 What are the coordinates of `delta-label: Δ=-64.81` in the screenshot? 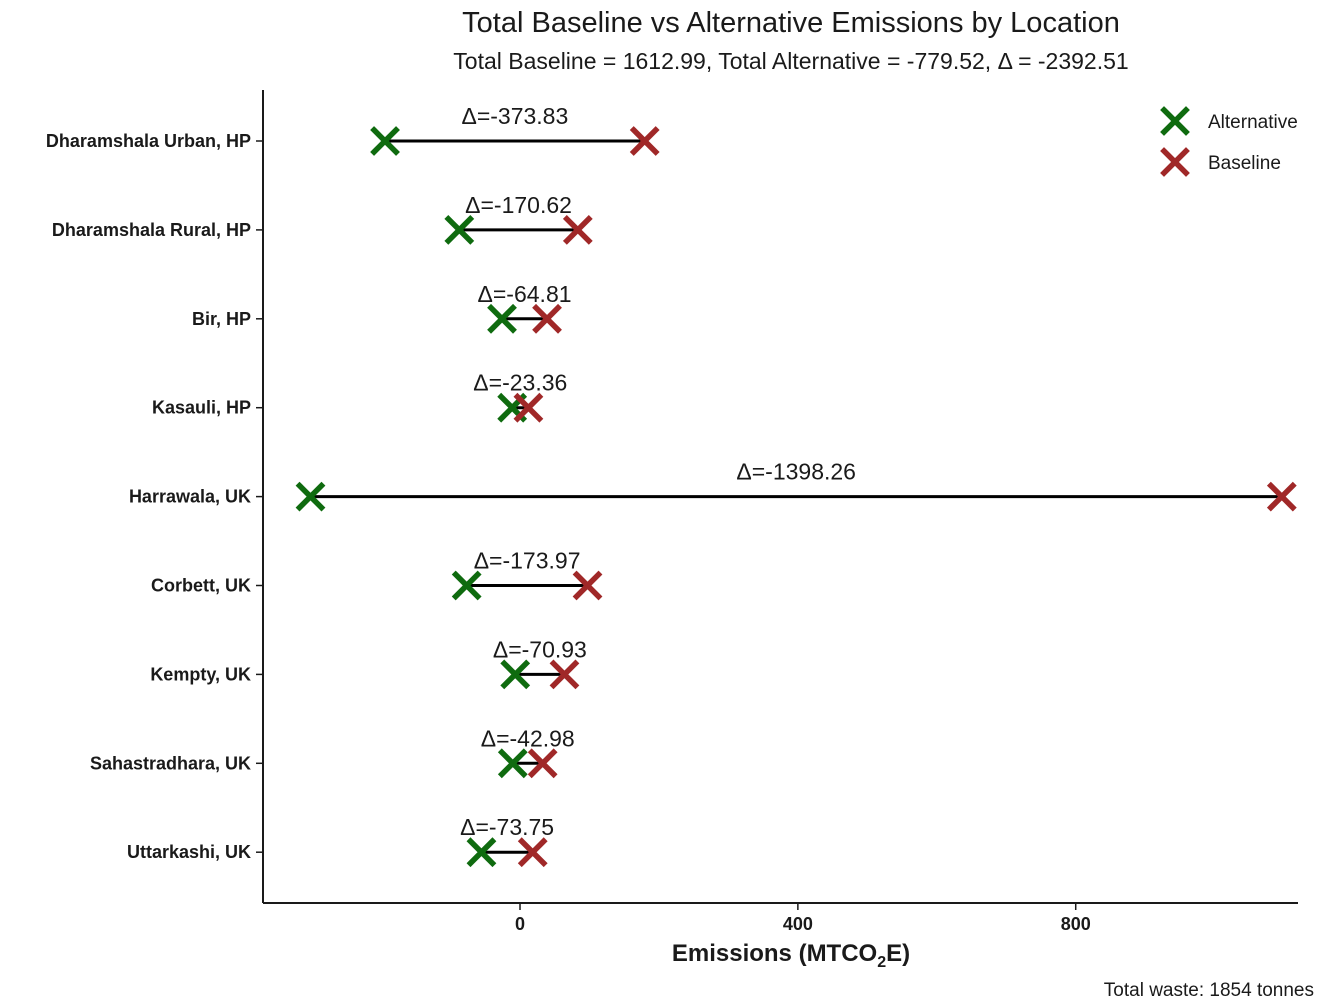 It's located at (525, 294).